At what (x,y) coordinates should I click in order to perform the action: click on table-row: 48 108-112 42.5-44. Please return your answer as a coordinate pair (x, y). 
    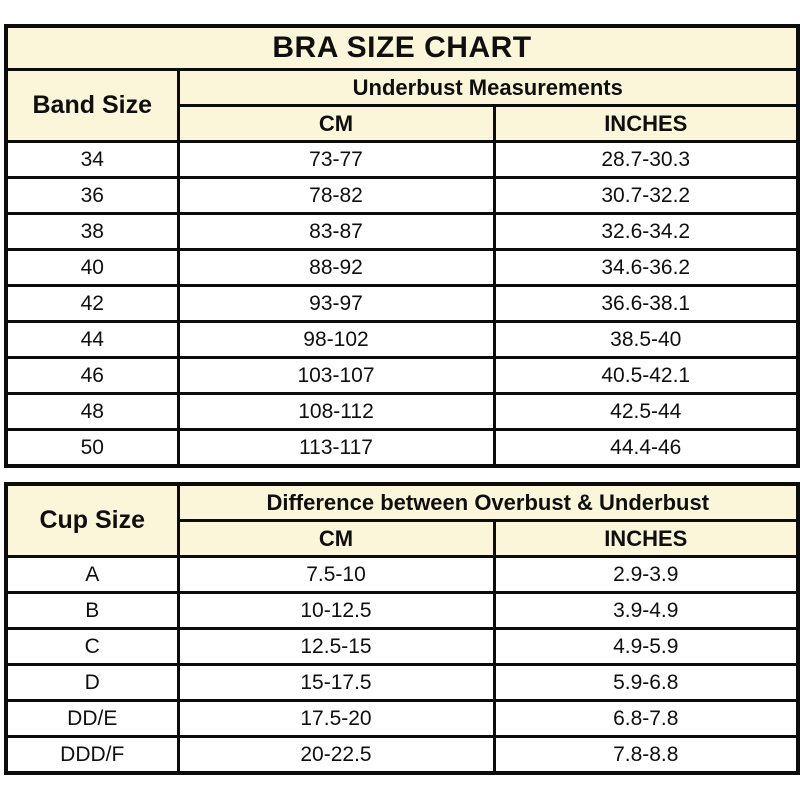
    Looking at the image, I should click on (402, 411).